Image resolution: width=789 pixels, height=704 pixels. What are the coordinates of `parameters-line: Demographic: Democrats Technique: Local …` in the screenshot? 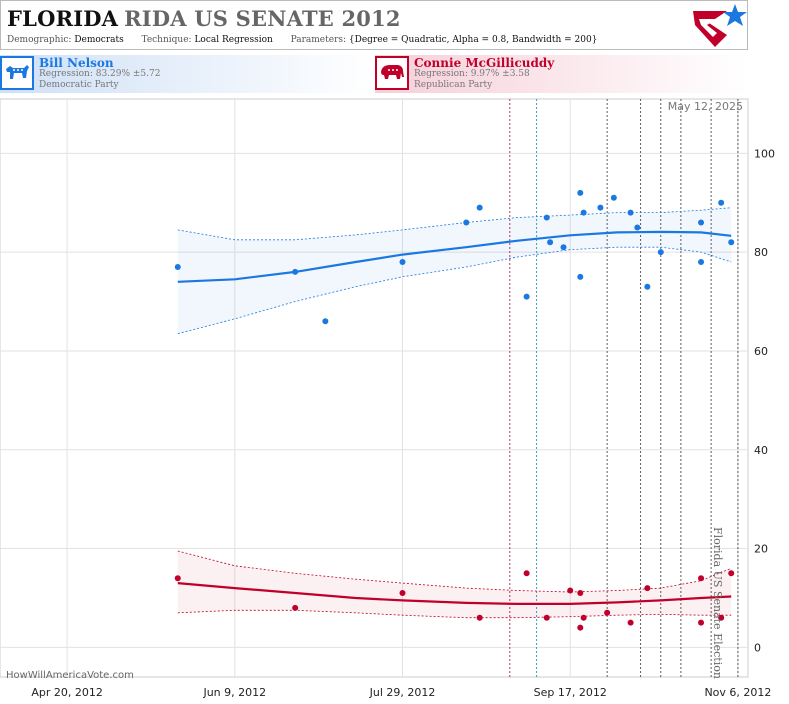 It's located at (302, 40).